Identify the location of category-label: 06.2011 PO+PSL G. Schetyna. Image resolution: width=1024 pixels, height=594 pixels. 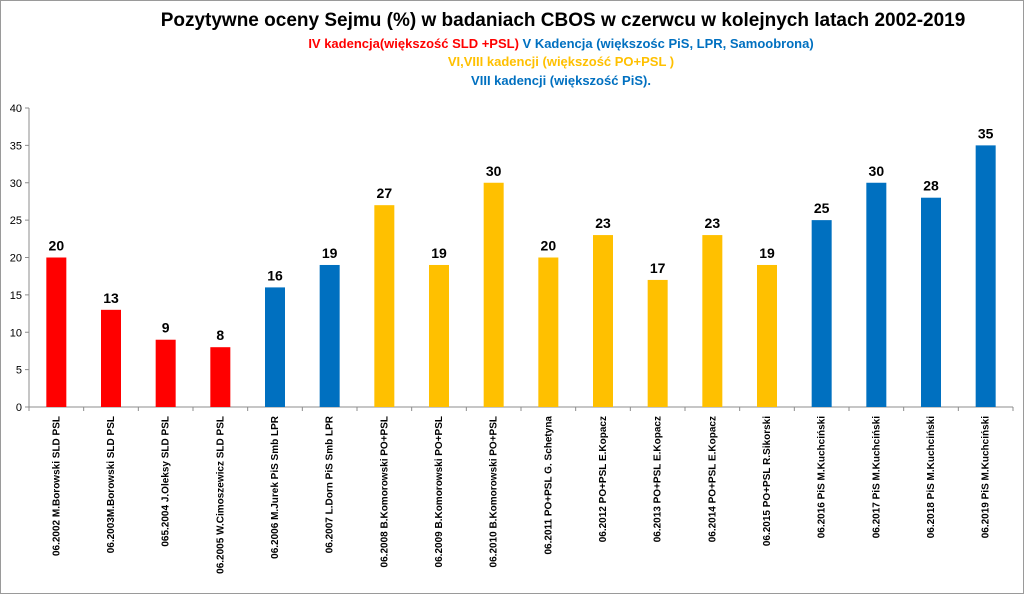
(548, 485).